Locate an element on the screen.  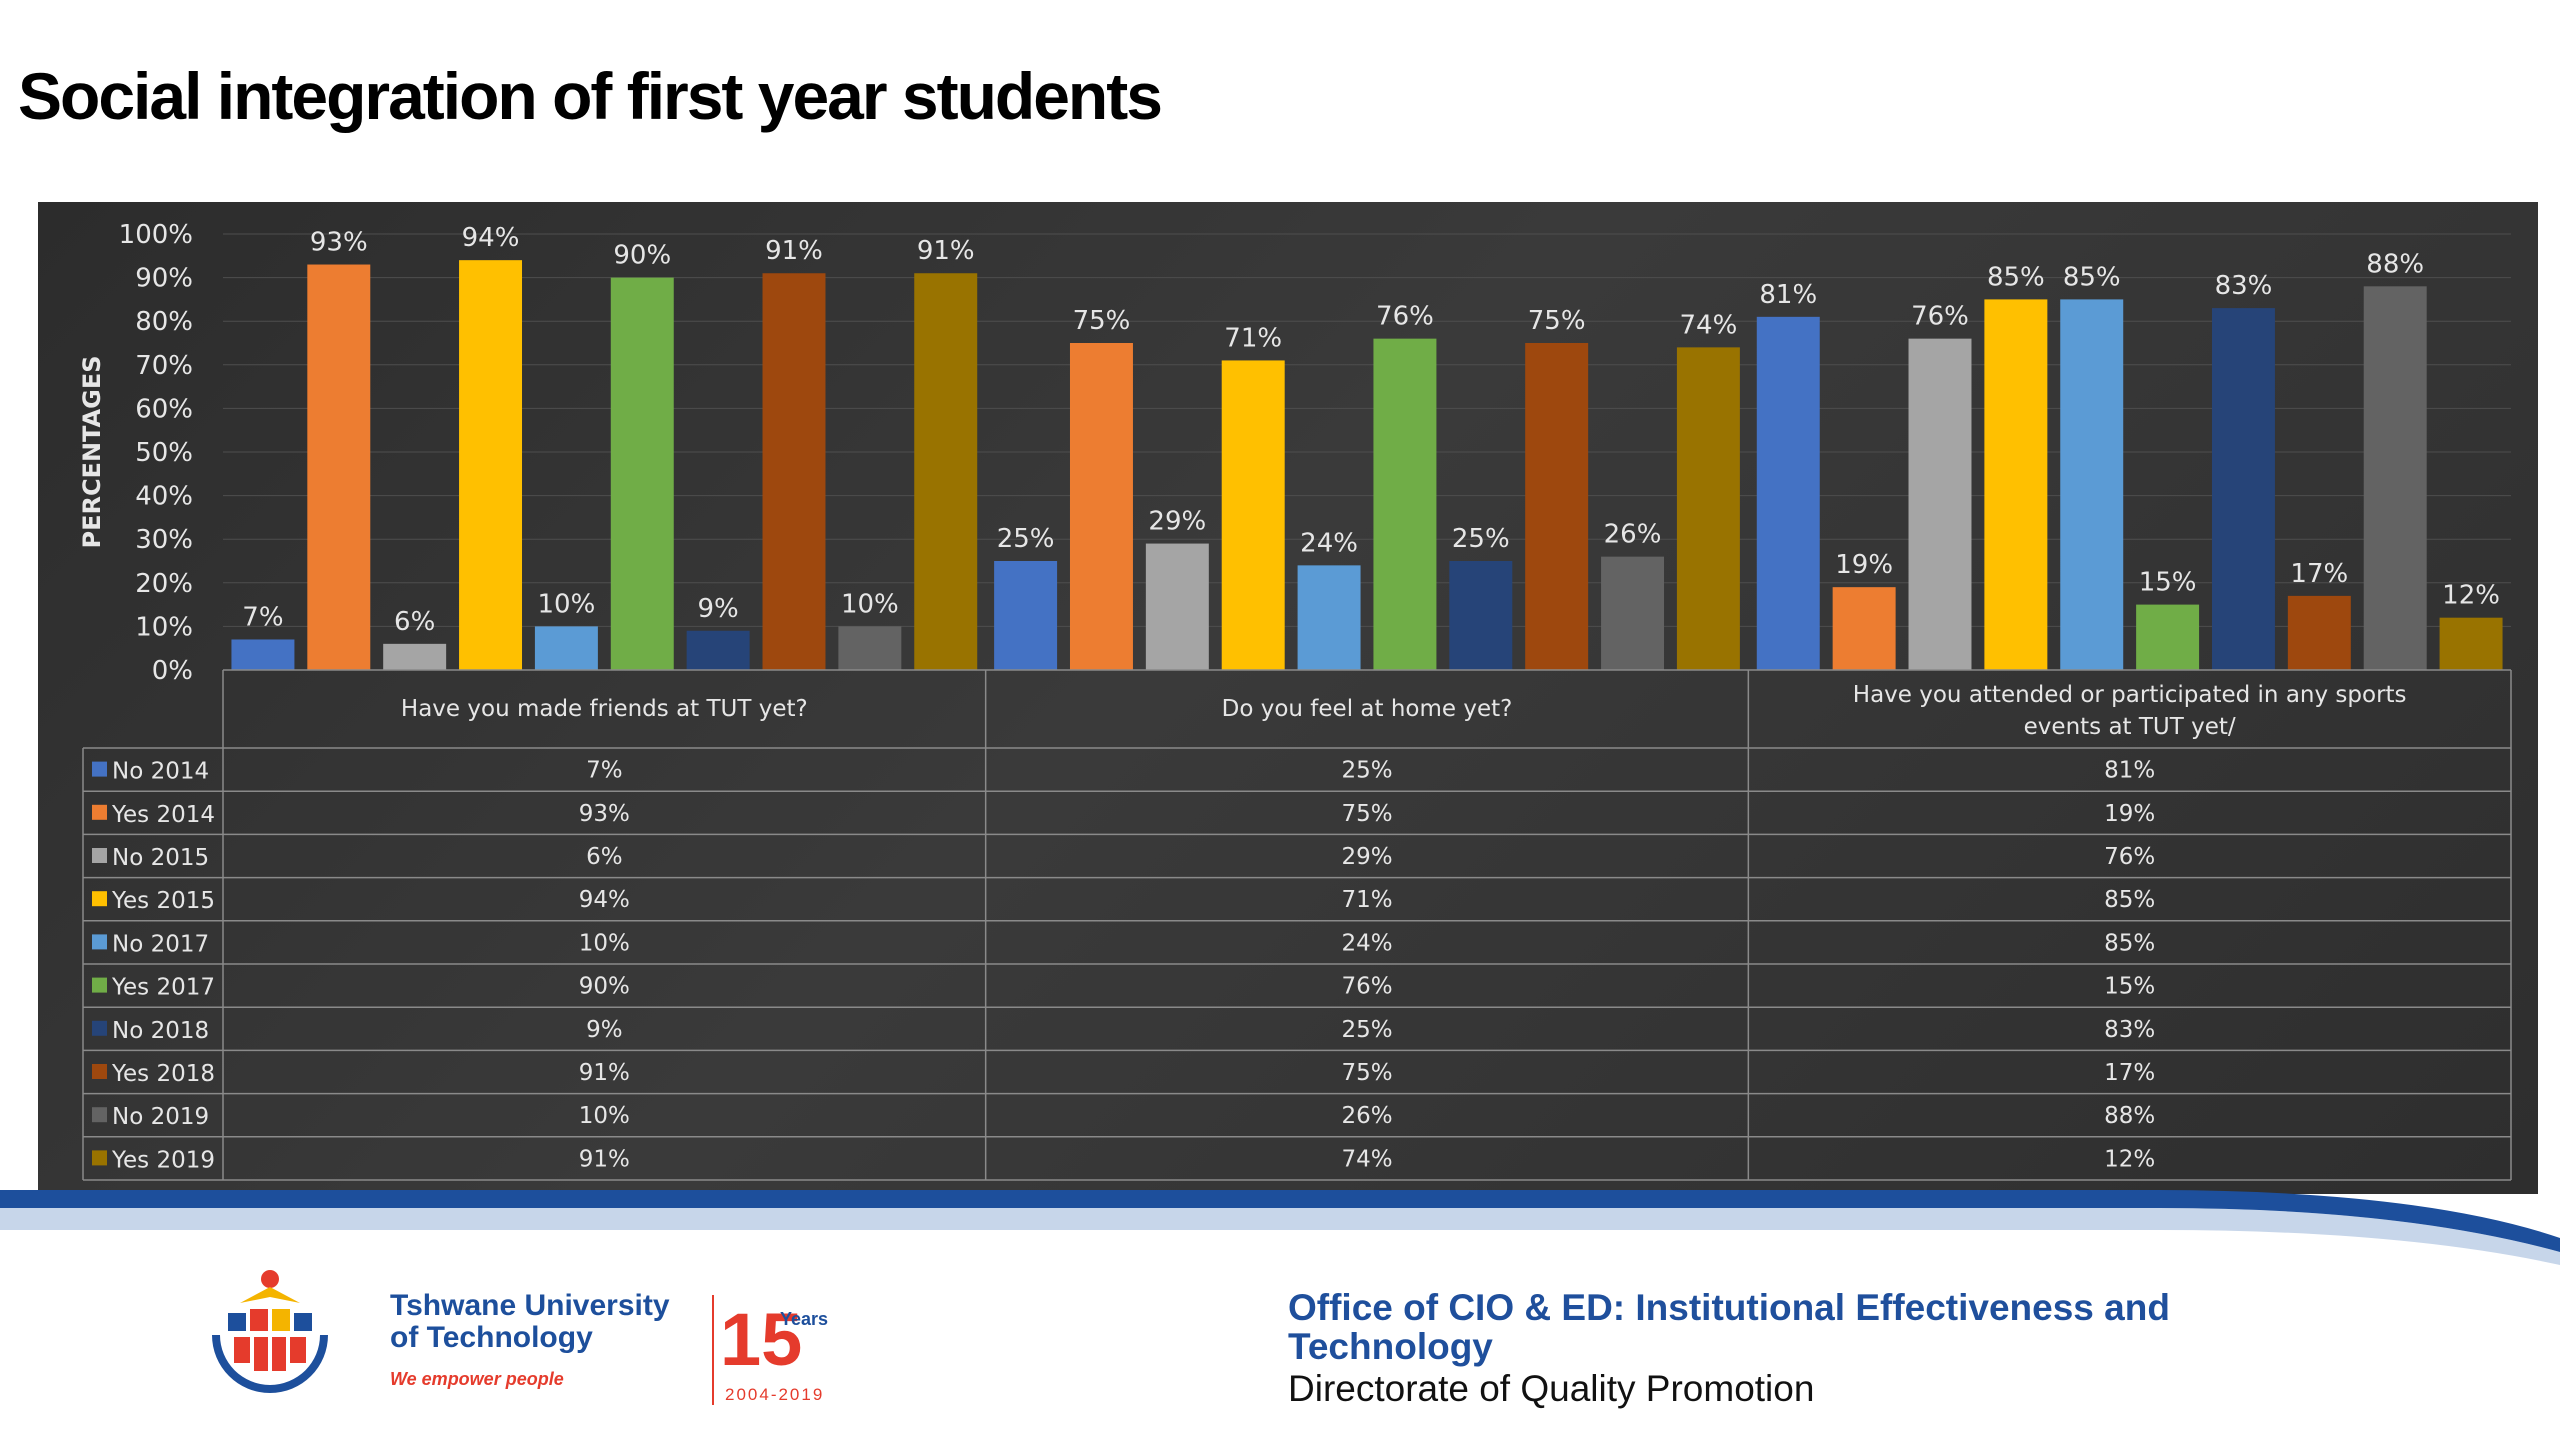
table-cell: 9% is located at coordinates (604, 1030).